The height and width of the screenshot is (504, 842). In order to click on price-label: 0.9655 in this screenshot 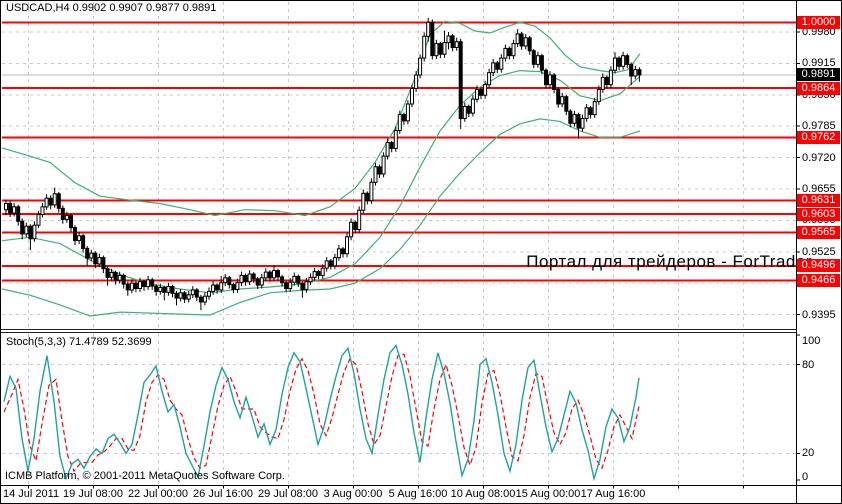, I will do `click(819, 189)`.